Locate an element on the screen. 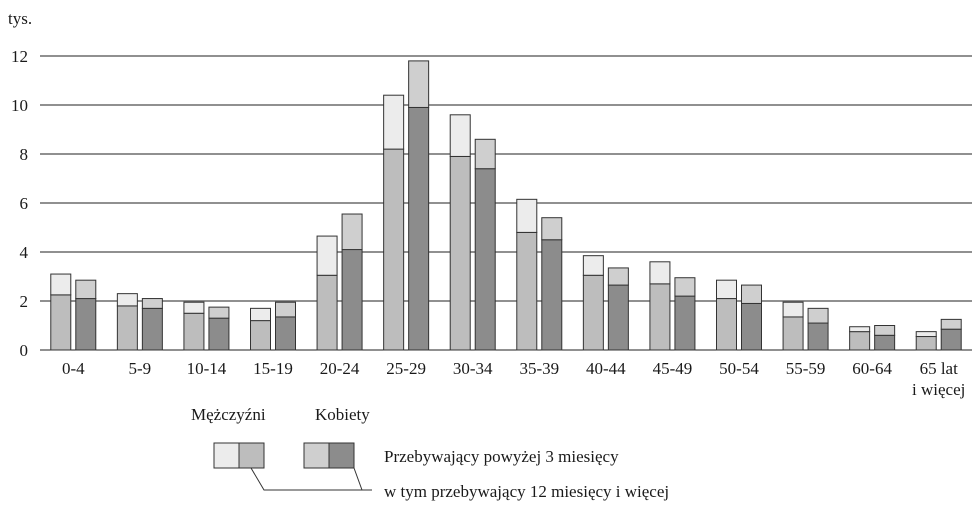  y-tick-label: 10 is located at coordinates (19, 105).